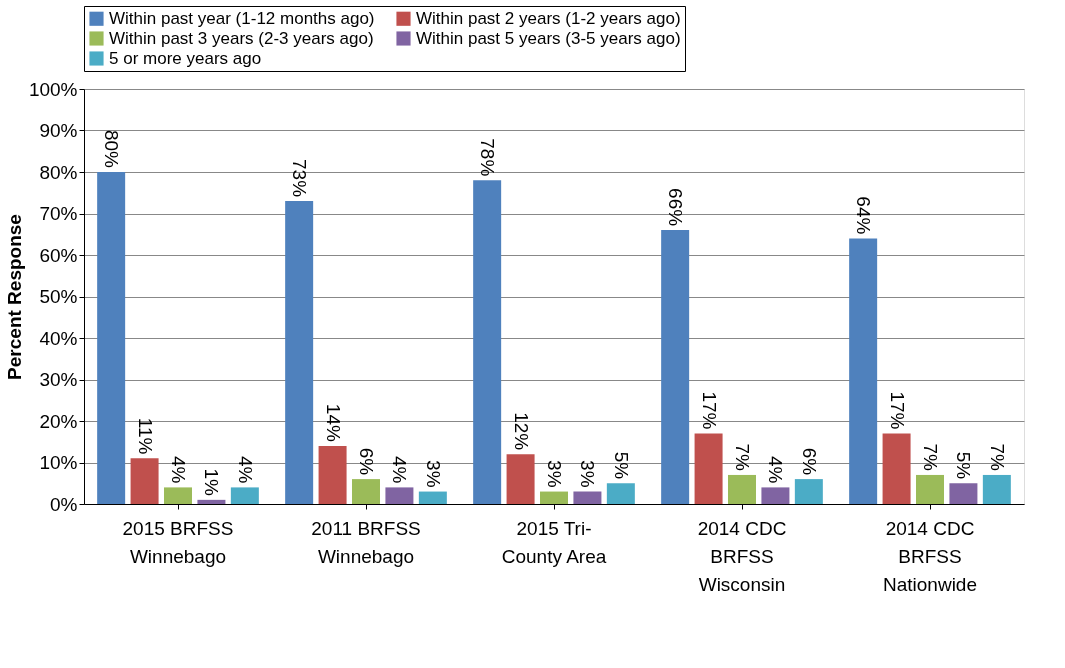 The width and height of the screenshot is (1065, 668). I want to click on y-tick-label: 0%, so click(64, 504).